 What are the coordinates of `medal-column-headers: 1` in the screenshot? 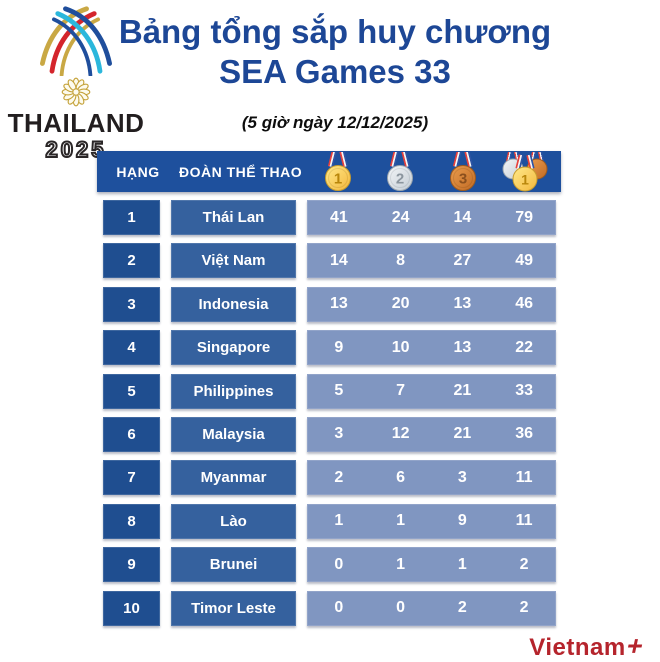 It's located at (431, 171).